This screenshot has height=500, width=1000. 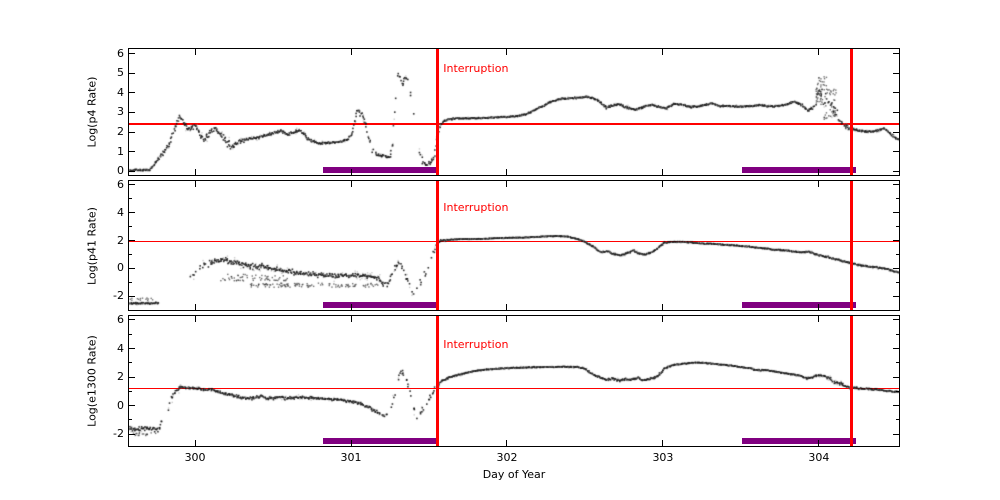 What do you see at coordinates (663, 457) in the screenshot?
I see `x-tick-label: 303` at bounding box center [663, 457].